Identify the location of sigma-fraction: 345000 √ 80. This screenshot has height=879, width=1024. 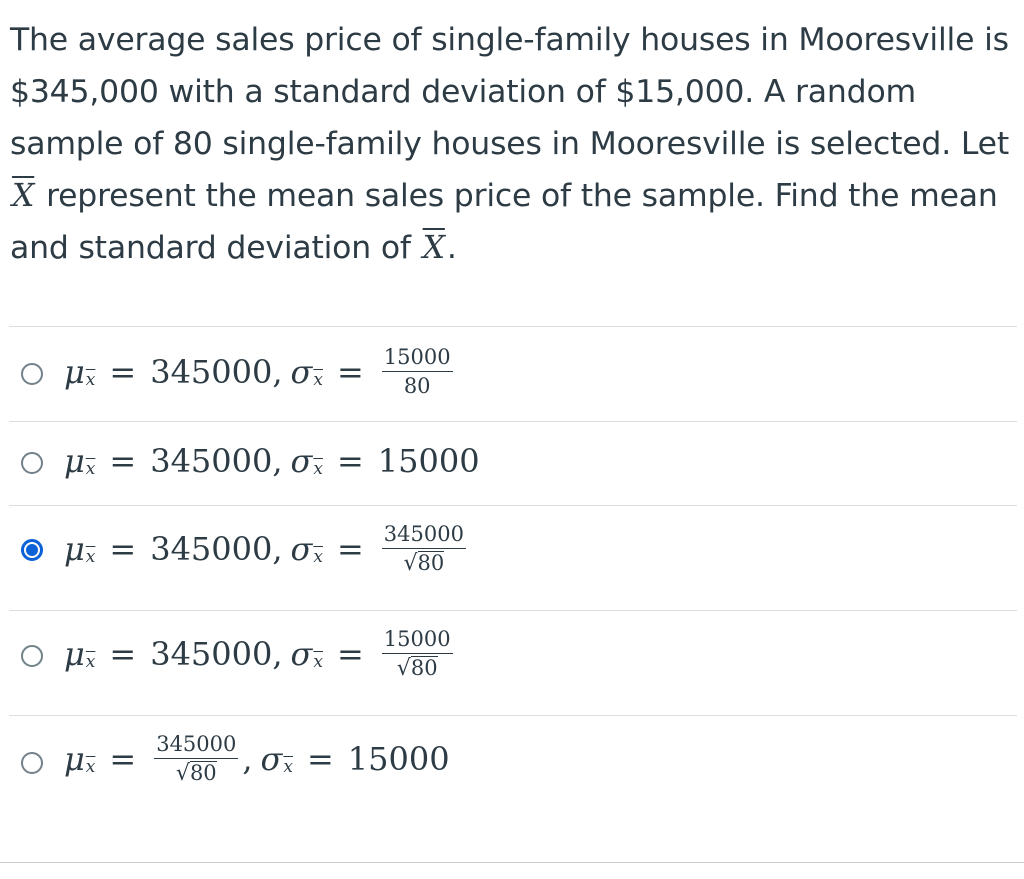
(423, 549).